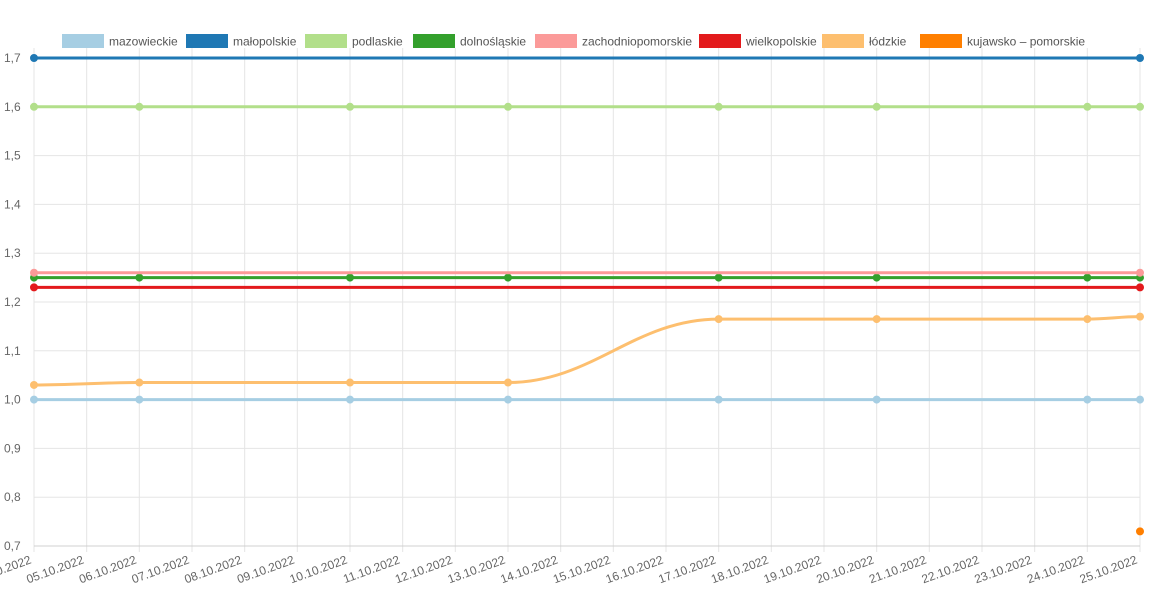 The image size is (1149, 602). I want to click on x-tick-label: 19.10.2022, so click(793, 570).